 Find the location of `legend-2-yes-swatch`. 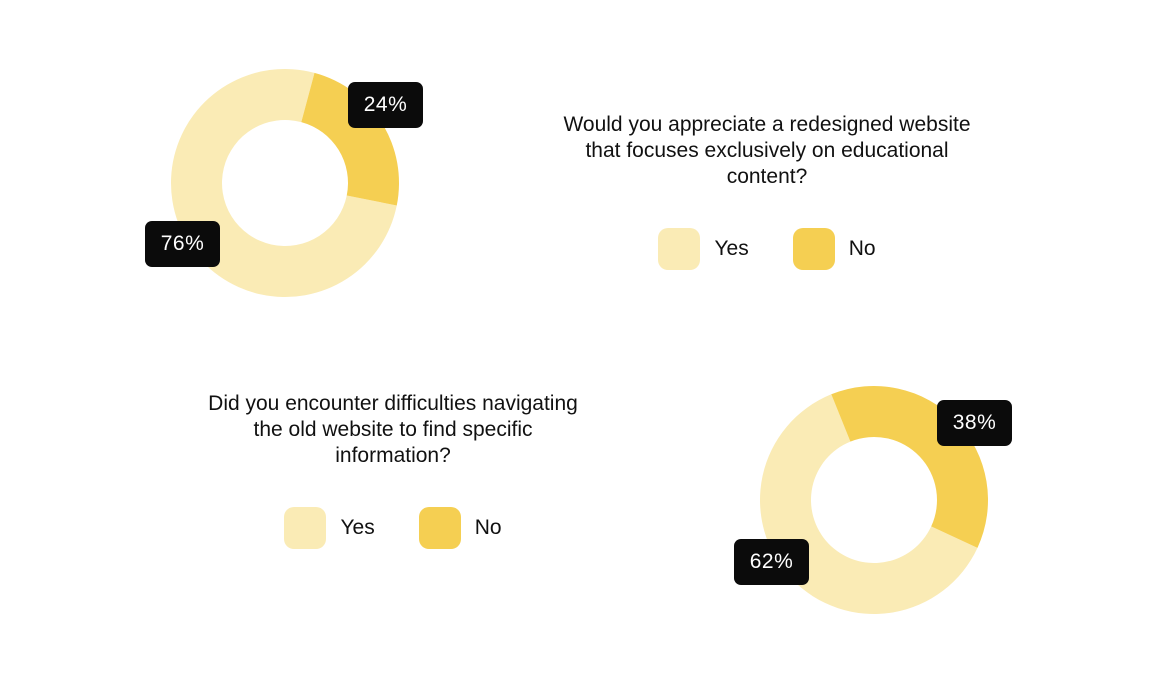

legend-2-yes-swatch is located at coordinates (305, 528).